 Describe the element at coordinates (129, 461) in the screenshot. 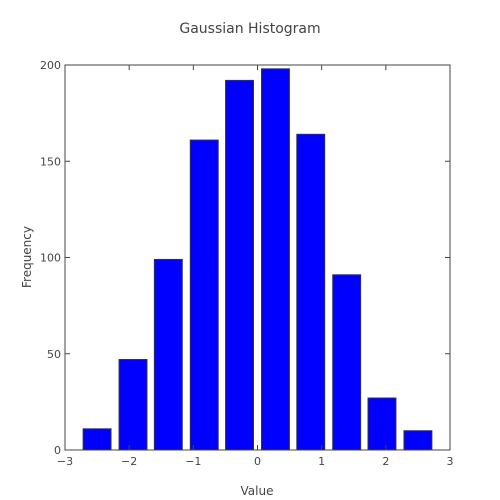

I see `x-tick-label: −2` at that location.